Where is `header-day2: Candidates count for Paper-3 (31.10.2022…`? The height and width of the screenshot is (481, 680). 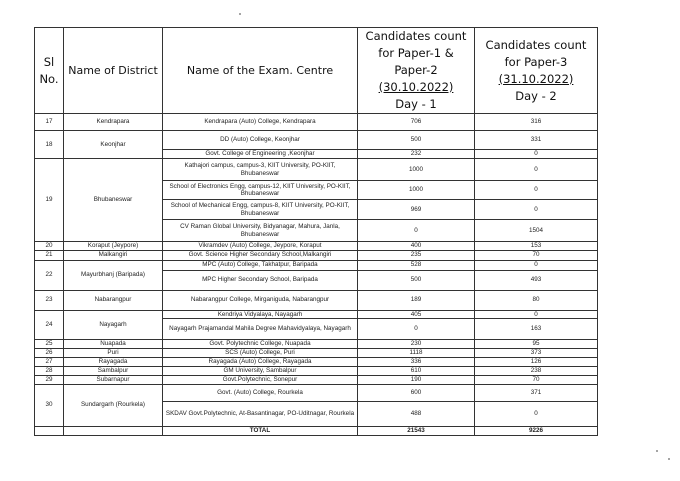 header-day2: Candidates count for Paper-3 (31.10.2022… is located at coordinates (536, 70).